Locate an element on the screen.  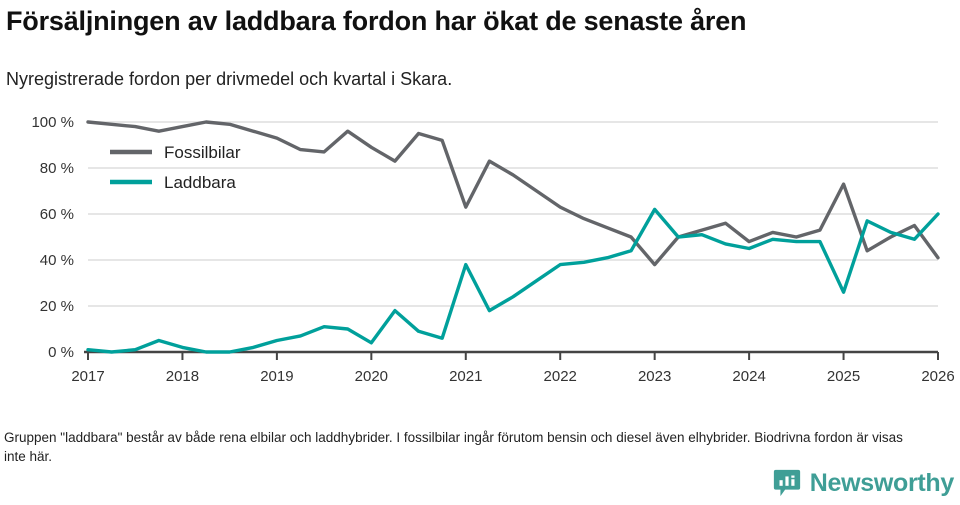
newsworthy-logo: Newsworthy is located at coordinates (863, 483).